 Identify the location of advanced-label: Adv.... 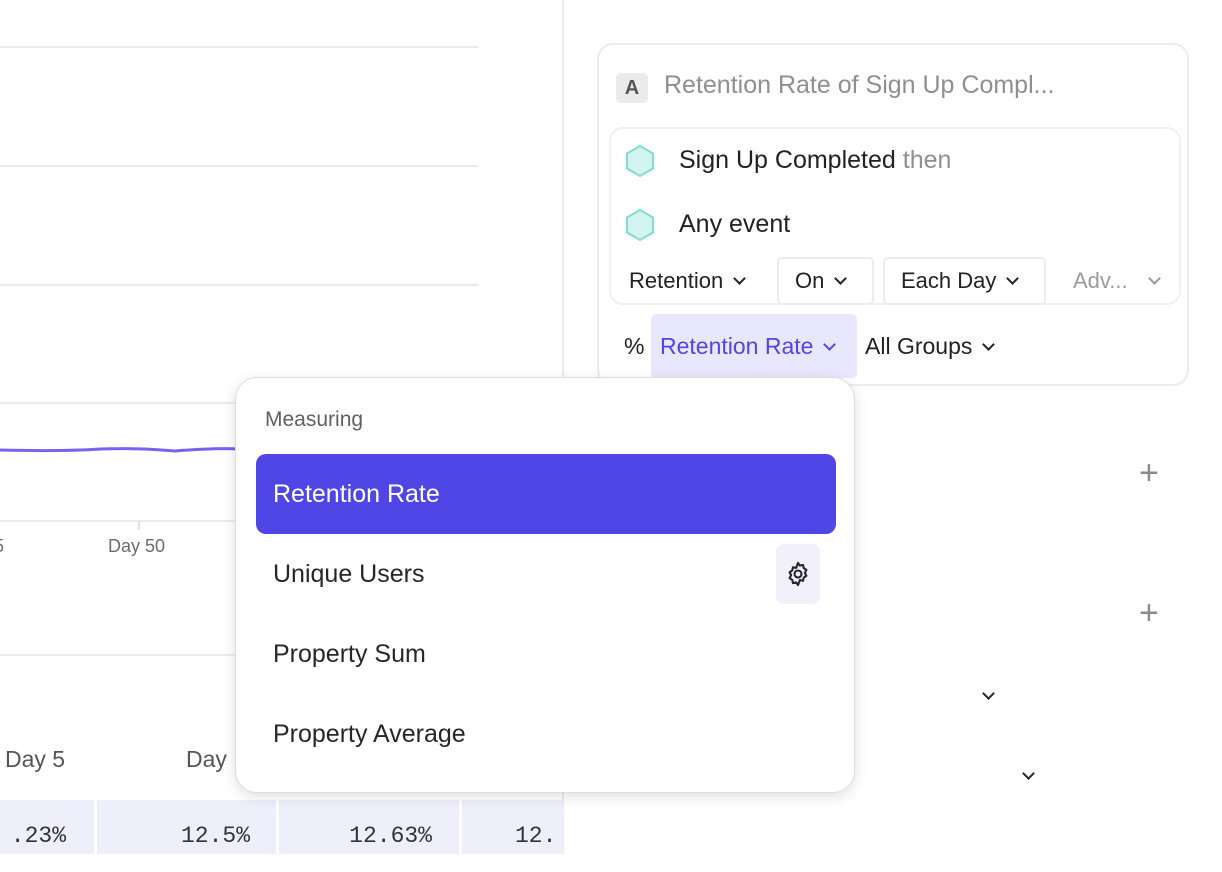
(1100, 280).